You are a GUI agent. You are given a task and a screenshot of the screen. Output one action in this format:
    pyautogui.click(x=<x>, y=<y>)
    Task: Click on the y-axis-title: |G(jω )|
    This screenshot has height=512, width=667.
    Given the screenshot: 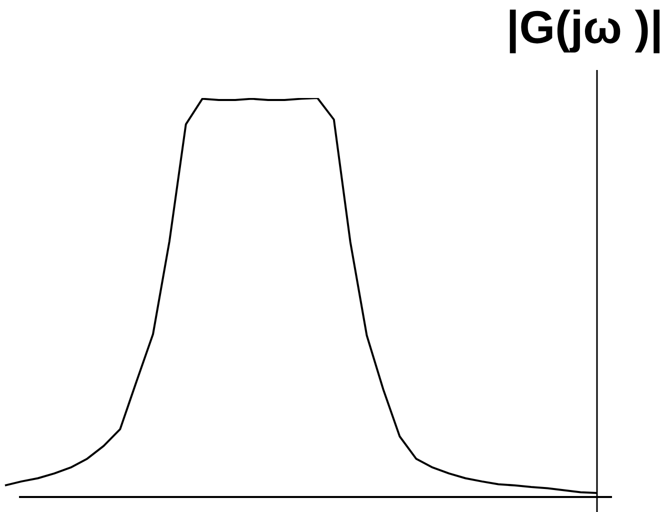 What is the action you would take?
    pyautogui.click(x=584, y=27)
    